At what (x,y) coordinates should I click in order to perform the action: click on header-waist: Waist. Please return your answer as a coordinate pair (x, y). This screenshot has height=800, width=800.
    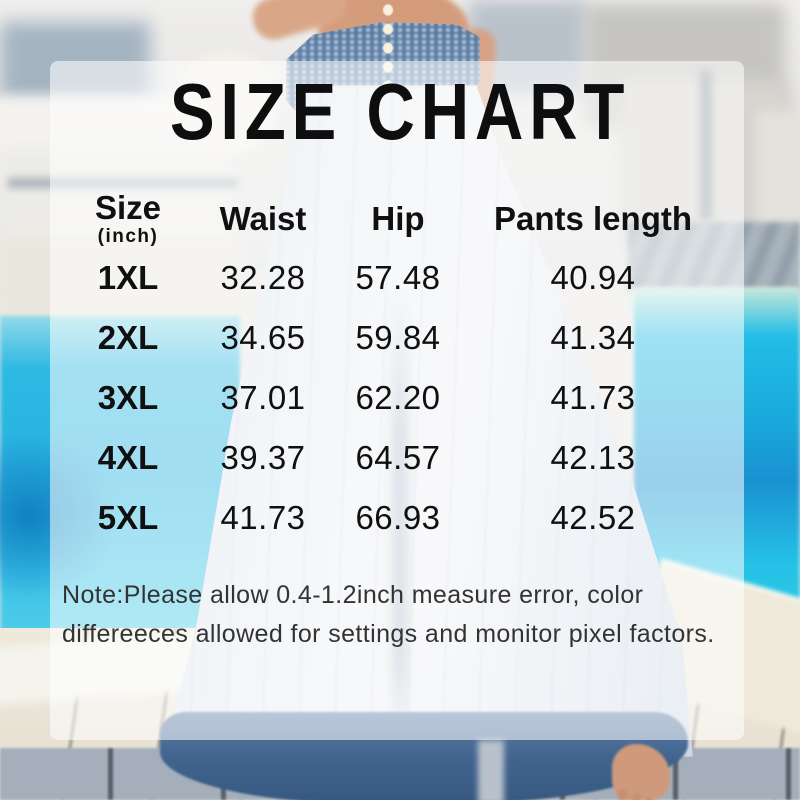
    Looking at the image, I should click on (263, 218).